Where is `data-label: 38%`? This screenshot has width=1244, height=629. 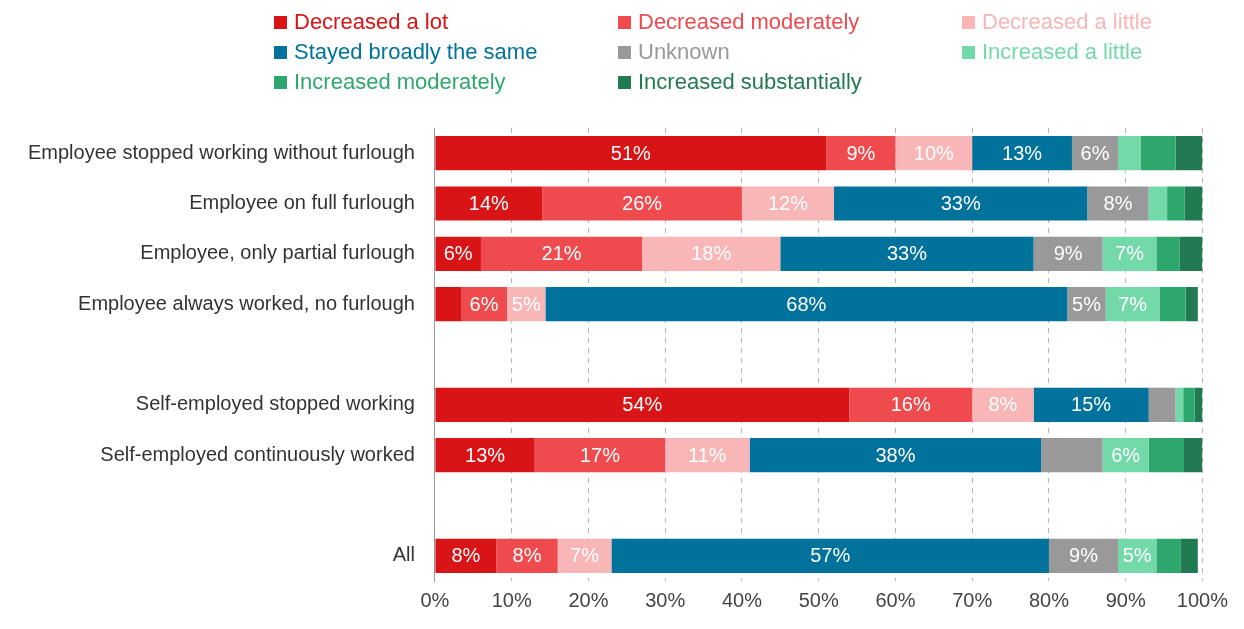 data-label: 38% is located at coordinates (895, 454).